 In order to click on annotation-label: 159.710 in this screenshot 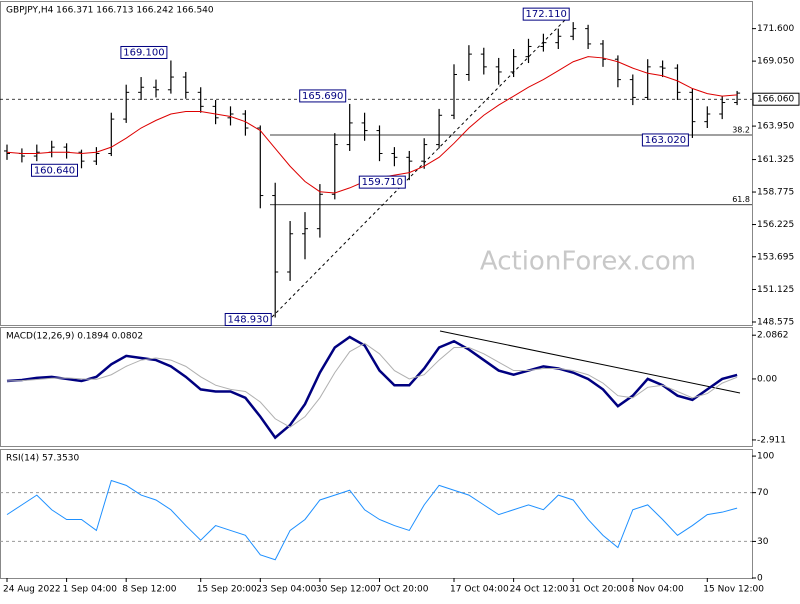, I will do `click(382, 182)`.